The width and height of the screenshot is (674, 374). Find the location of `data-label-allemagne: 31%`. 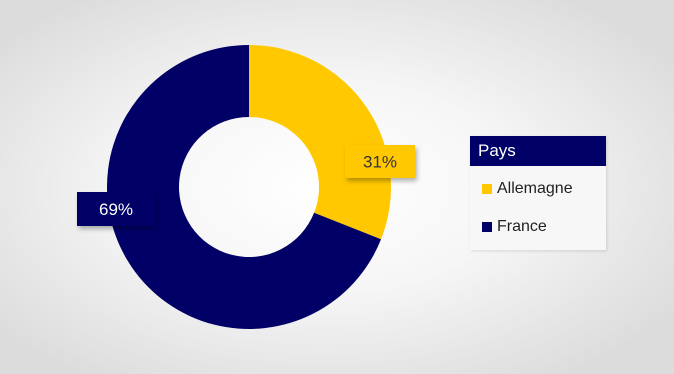

data-label-allemagne: 31% is located at coordinates (380, 161).